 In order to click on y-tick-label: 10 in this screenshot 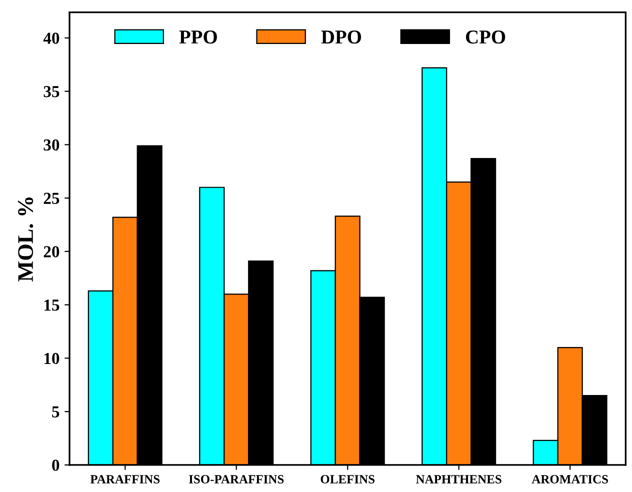, I will do `click(52, 358)`.